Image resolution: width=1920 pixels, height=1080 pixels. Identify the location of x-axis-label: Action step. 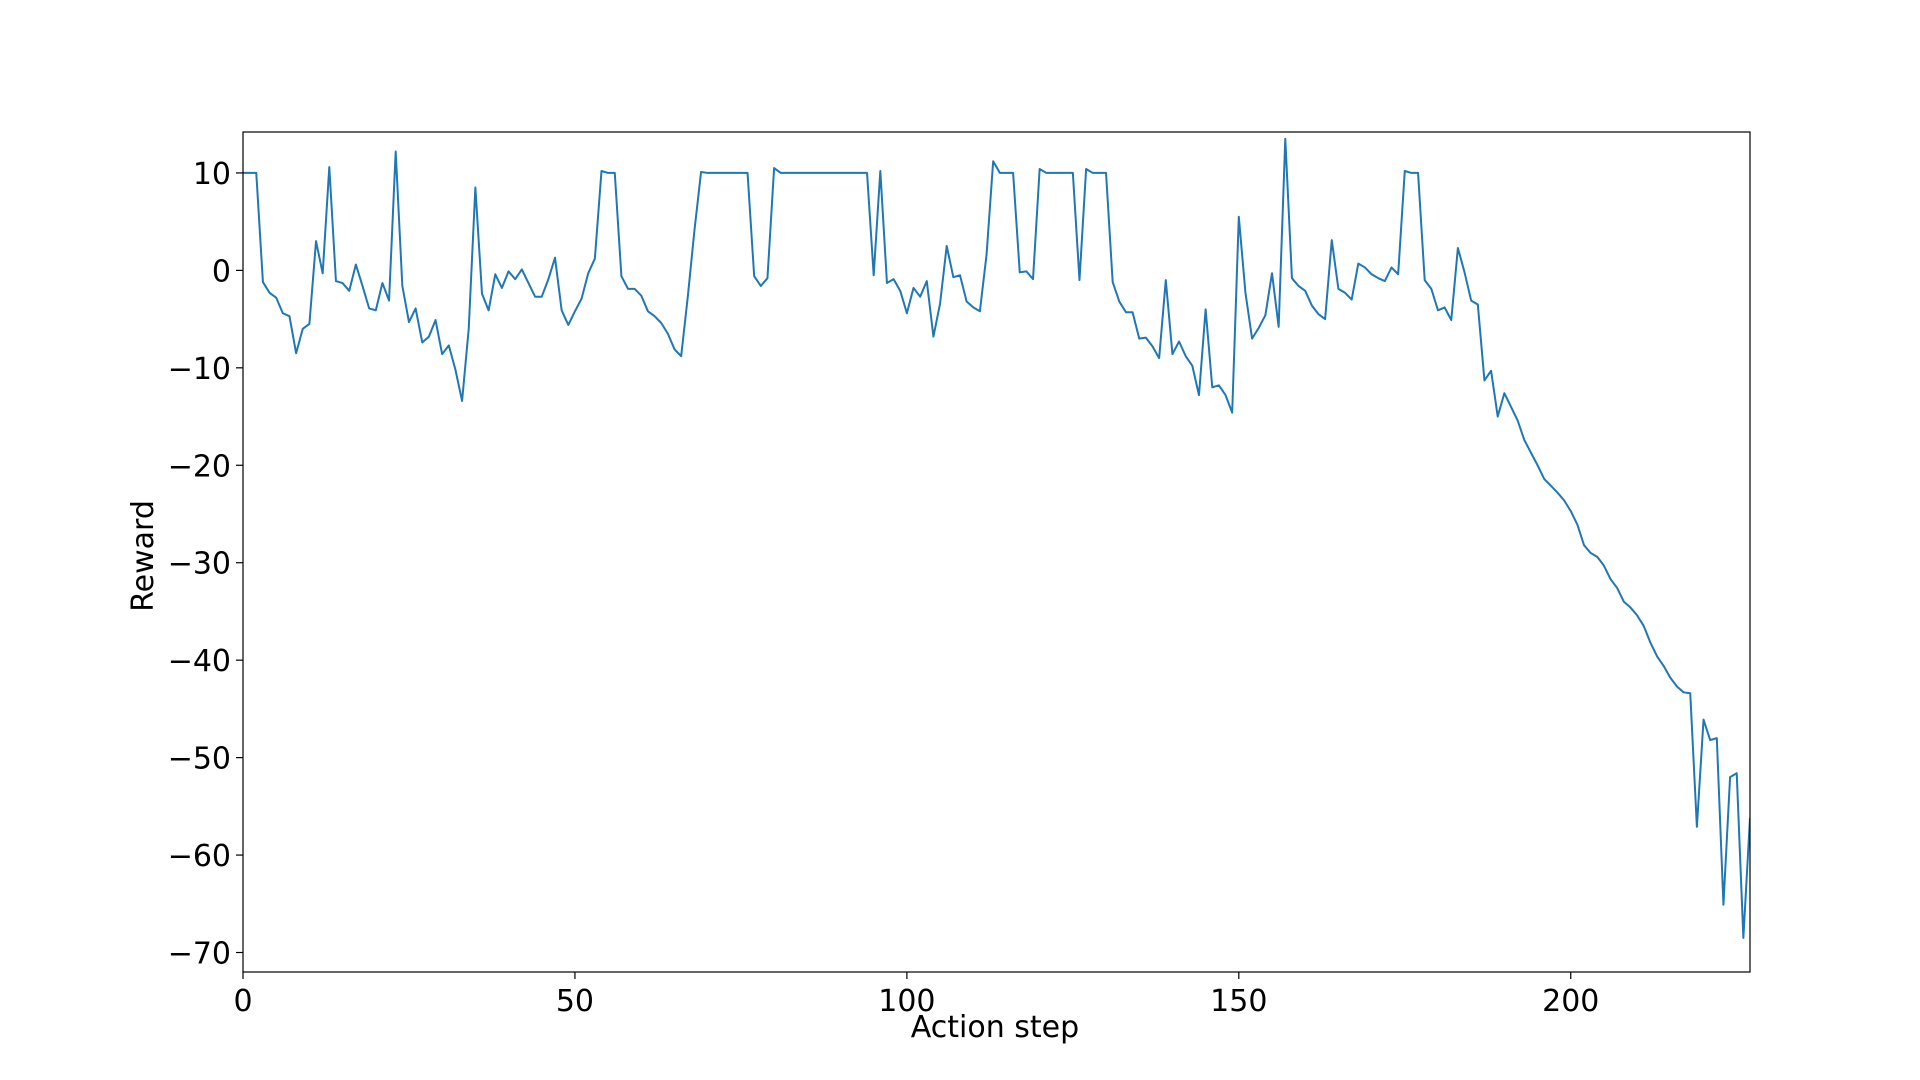
(995, 1027).